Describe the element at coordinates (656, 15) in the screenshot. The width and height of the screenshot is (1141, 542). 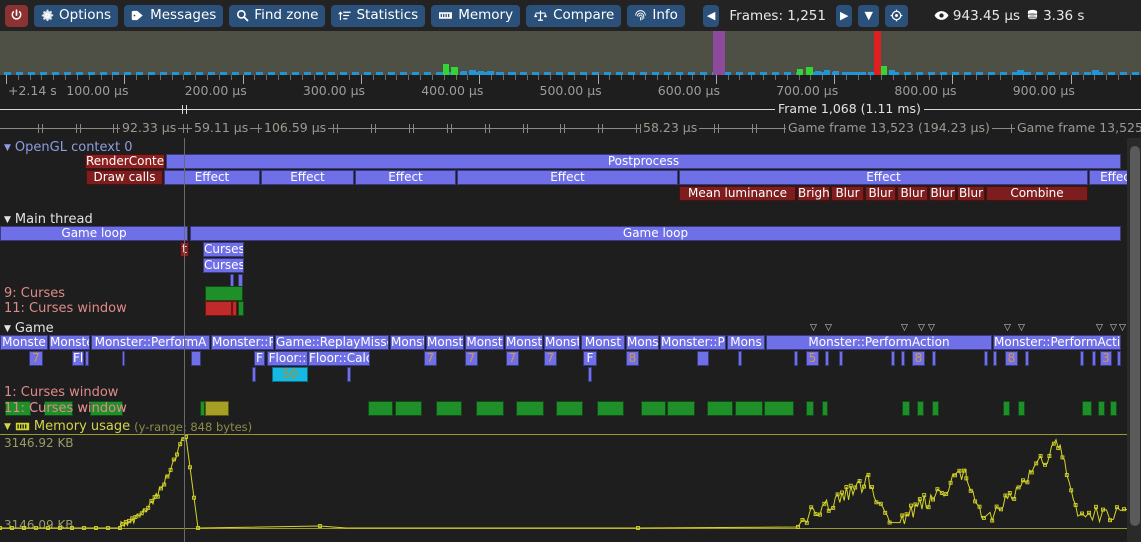
I see `info-button: Info` at that location.